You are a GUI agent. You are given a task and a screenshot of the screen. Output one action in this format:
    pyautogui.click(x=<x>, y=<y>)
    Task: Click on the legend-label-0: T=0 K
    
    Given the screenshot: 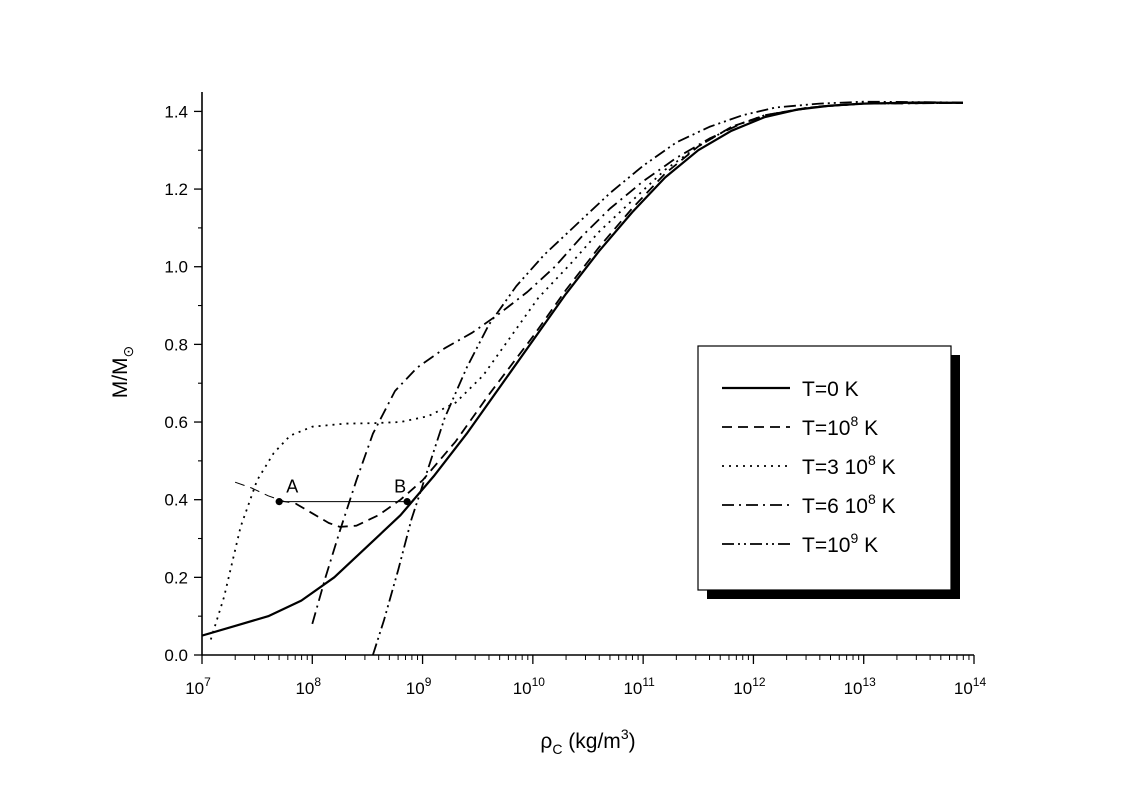 What is the action you would take?
    pyautogui.click(x=830, y=389)
    